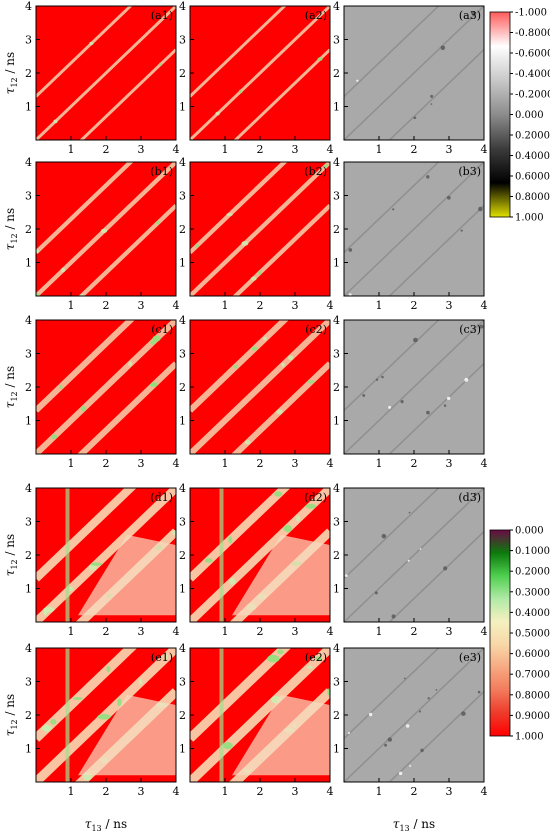 Image resolution: width=550 pixels, height=837 pixels. I want to click on panel-label: (c1), so click(162, 329).